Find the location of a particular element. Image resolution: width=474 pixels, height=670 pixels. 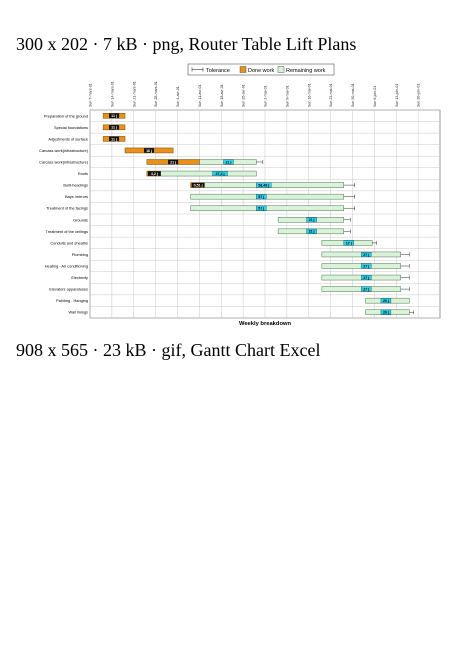

legend-label-remaining: Remaining work is located at coordinates (306, 71).